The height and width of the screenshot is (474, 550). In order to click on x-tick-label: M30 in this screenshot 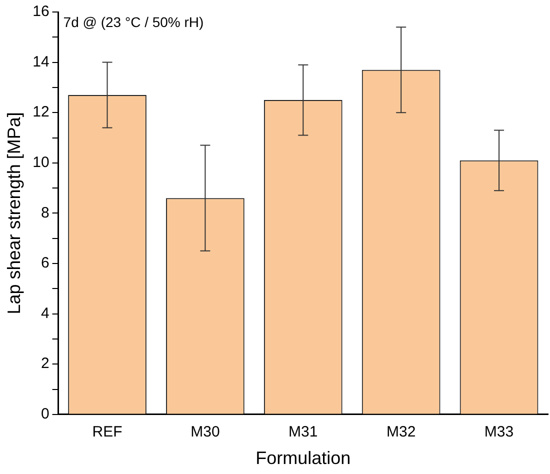, I will do `click(205, 432)`.